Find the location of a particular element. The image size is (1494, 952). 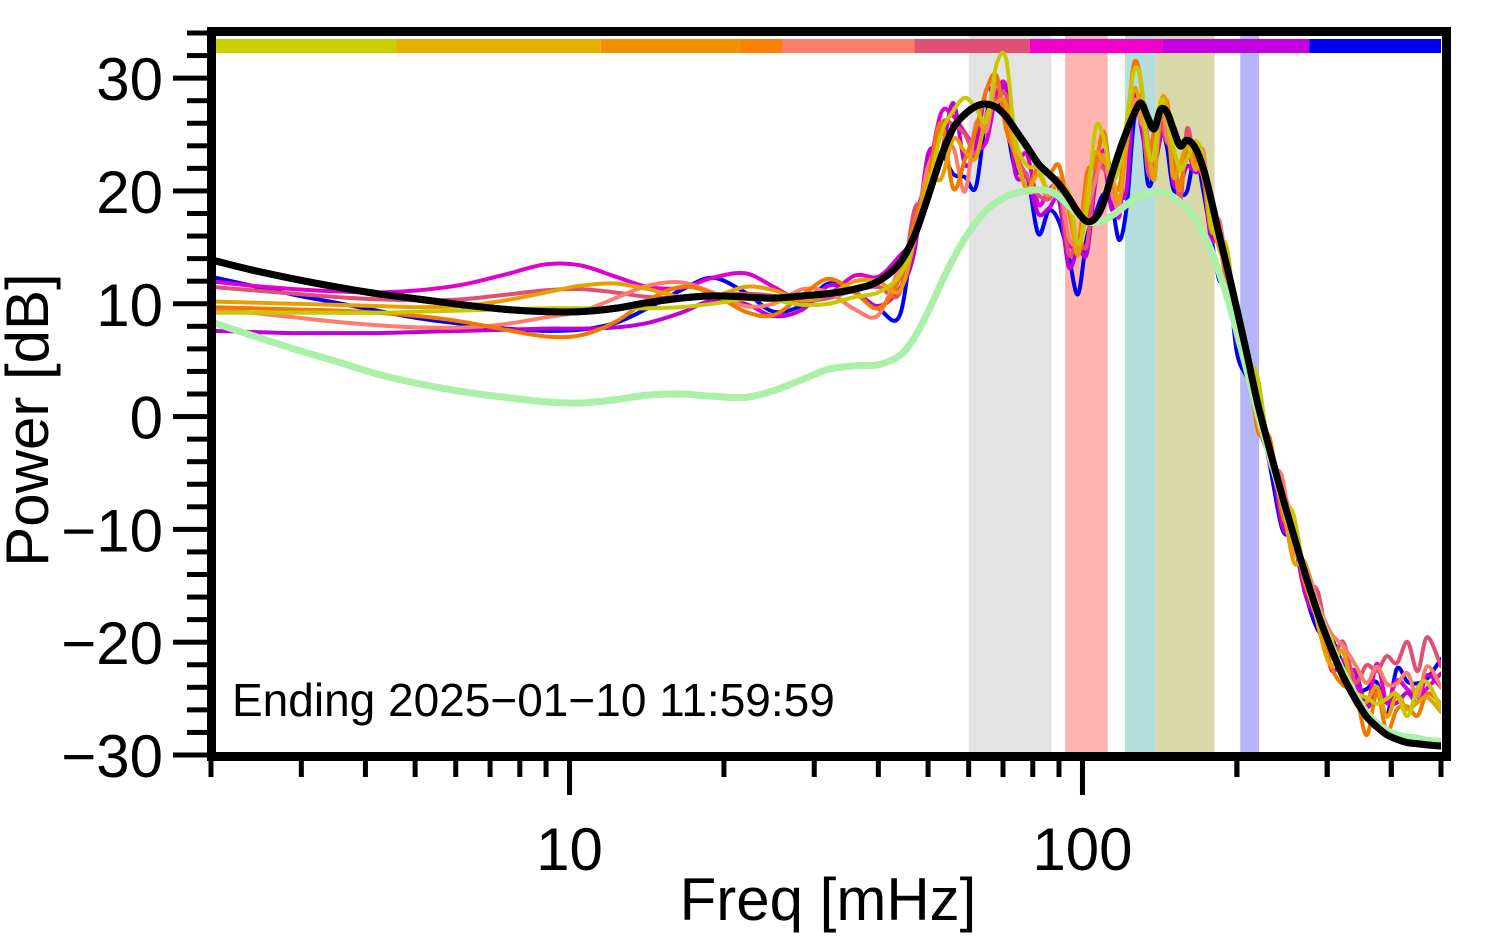

y-tick-label--20: −20 is located at coordinates (112, 643).